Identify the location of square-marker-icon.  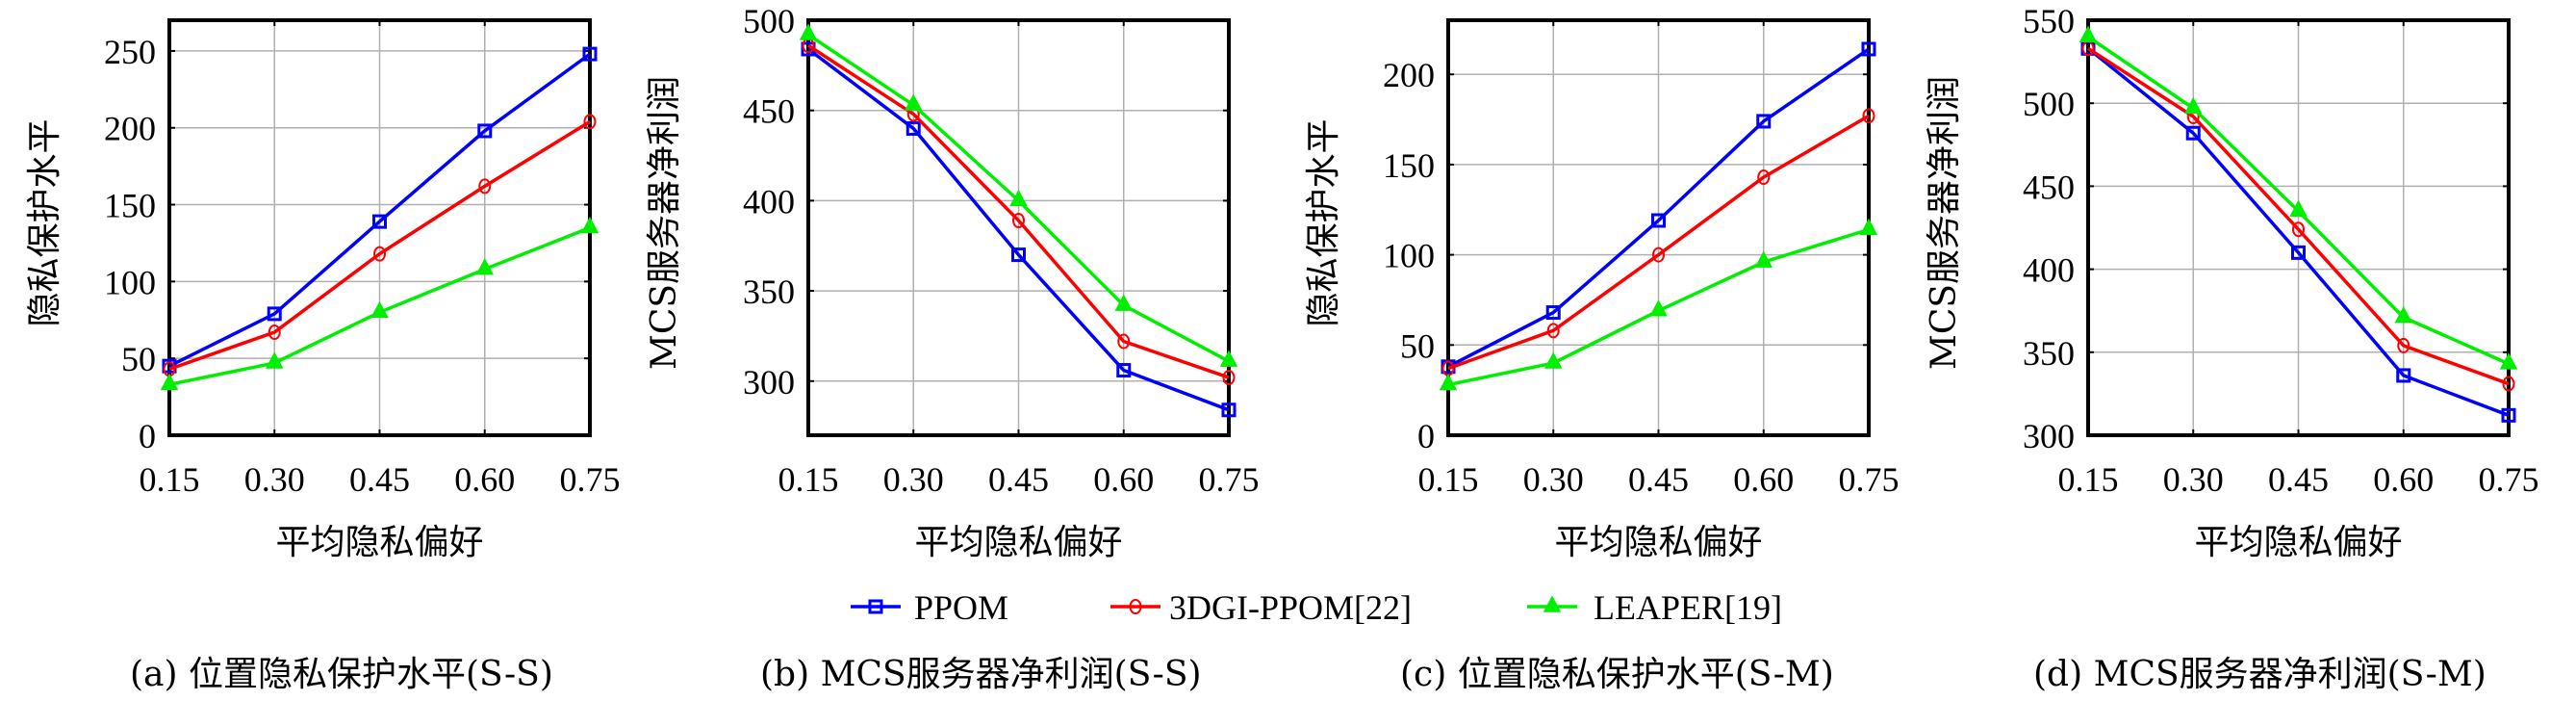
(875, 606).